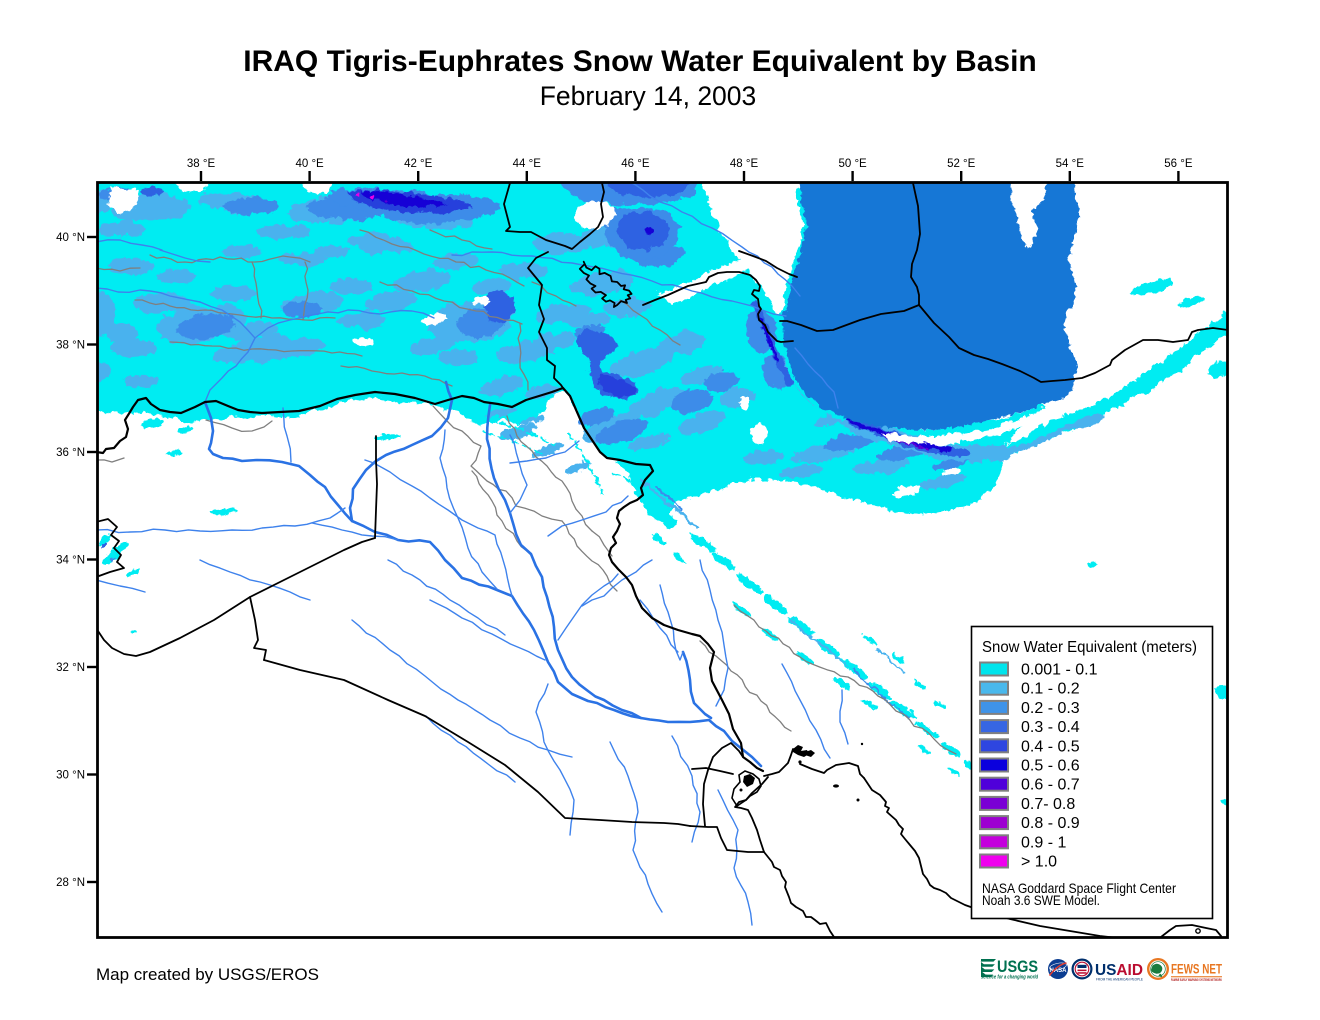 The width and height of the screenshot is (1320, 1020). I want to click on svg-text: 0.7- 0.8, so click(1048, 804).